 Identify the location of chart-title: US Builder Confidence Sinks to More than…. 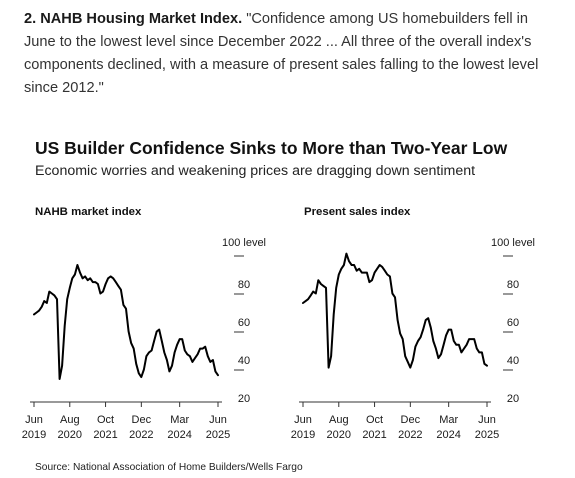
(271, 148).